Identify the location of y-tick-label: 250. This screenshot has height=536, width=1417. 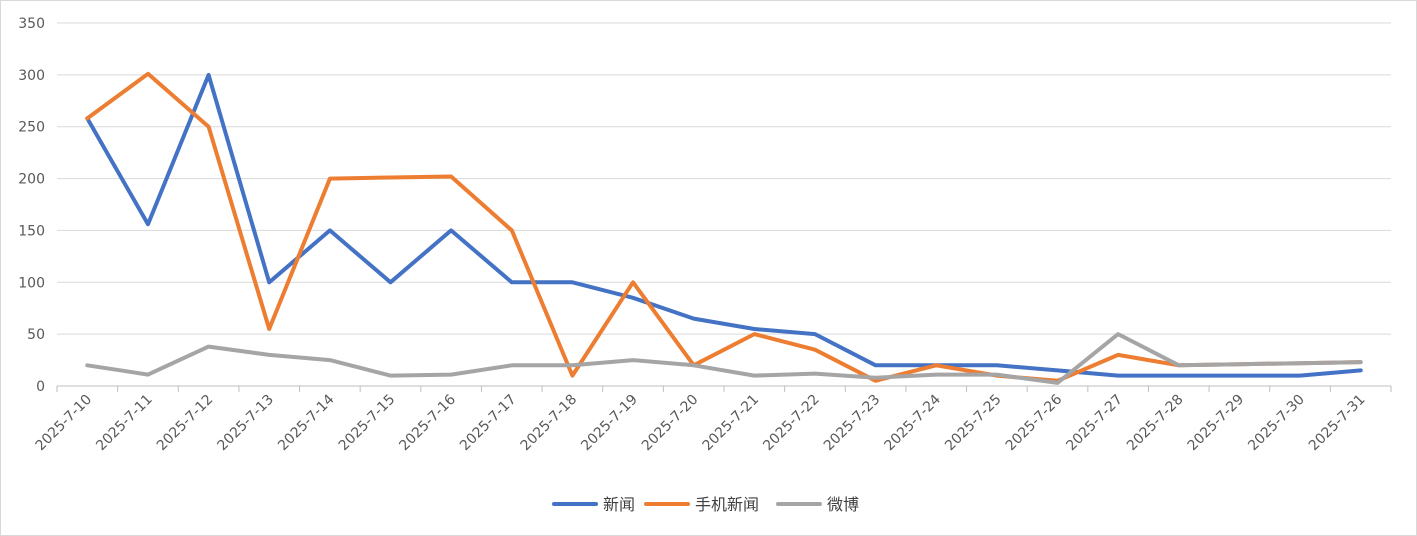
(31, 128).